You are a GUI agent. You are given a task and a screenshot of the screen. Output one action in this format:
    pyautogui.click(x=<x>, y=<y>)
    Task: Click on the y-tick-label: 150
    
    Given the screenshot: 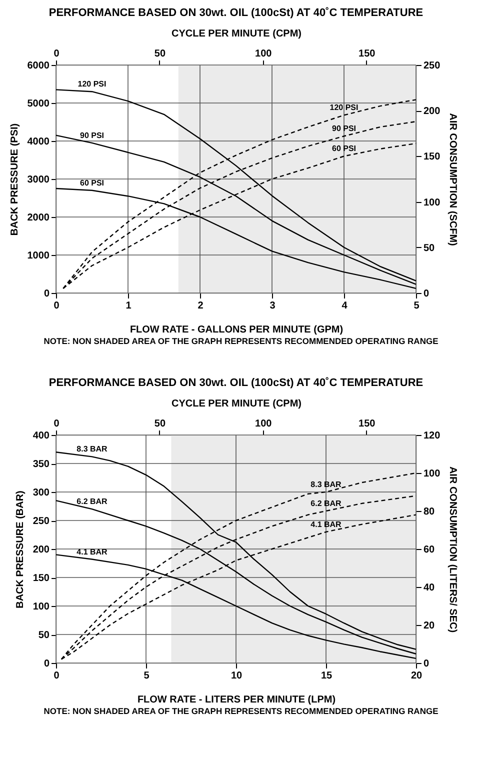 What is the action you would take?
    pyautogui.click(x=41, y=578)
    